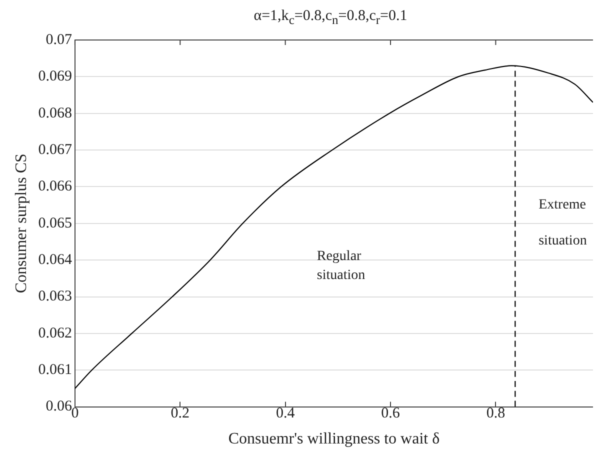  Describe the element at coordinates (55, 260) in the screenshot. I see `y-tick-label: 0.064` at that location.